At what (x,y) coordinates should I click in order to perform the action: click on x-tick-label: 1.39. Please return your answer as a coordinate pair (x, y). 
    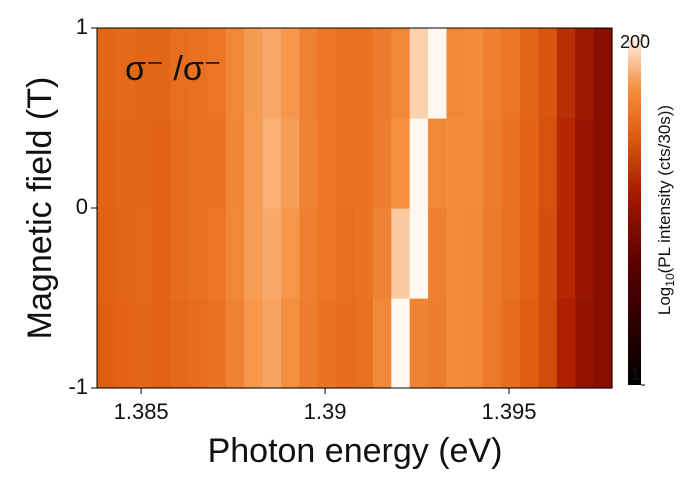
    Looking at the image, I should click on (325, 411).